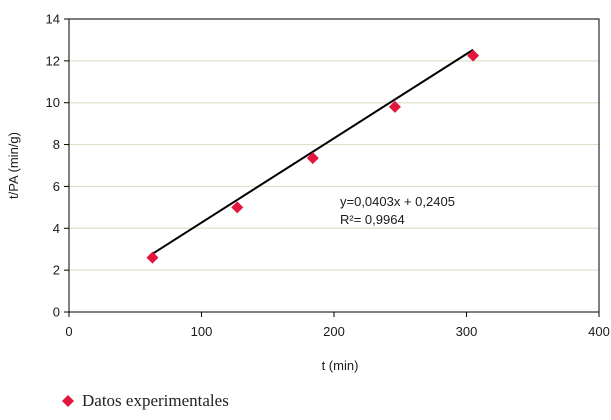 This screenshot has height=420, width=611. What do you see at coordinates (467, 331) in the screenshot?
I see `x-tick-label: 300` at bounding box center [467, 331].